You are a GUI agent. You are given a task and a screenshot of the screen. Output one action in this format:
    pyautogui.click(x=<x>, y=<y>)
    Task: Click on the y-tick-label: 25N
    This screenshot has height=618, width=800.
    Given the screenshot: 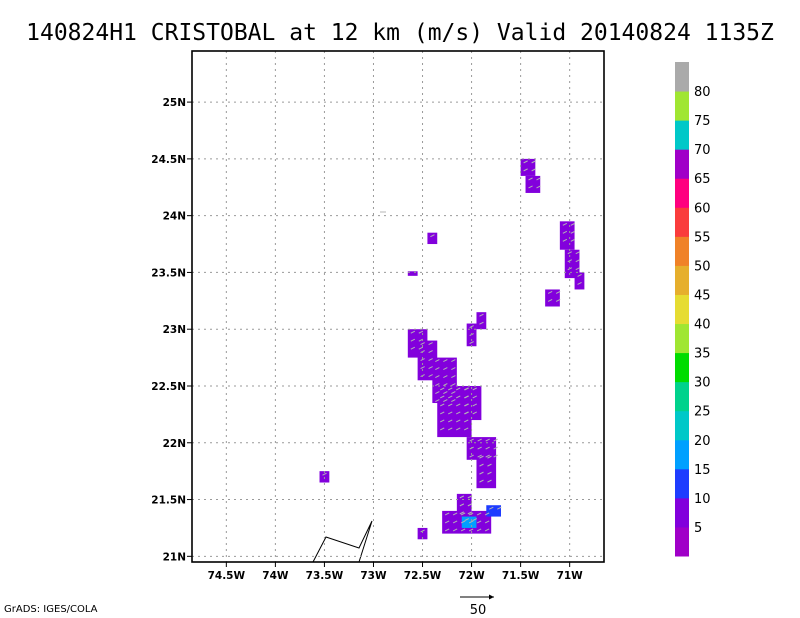 What is the action you would take?
    pyautogui.click(x=174, y=103)
    